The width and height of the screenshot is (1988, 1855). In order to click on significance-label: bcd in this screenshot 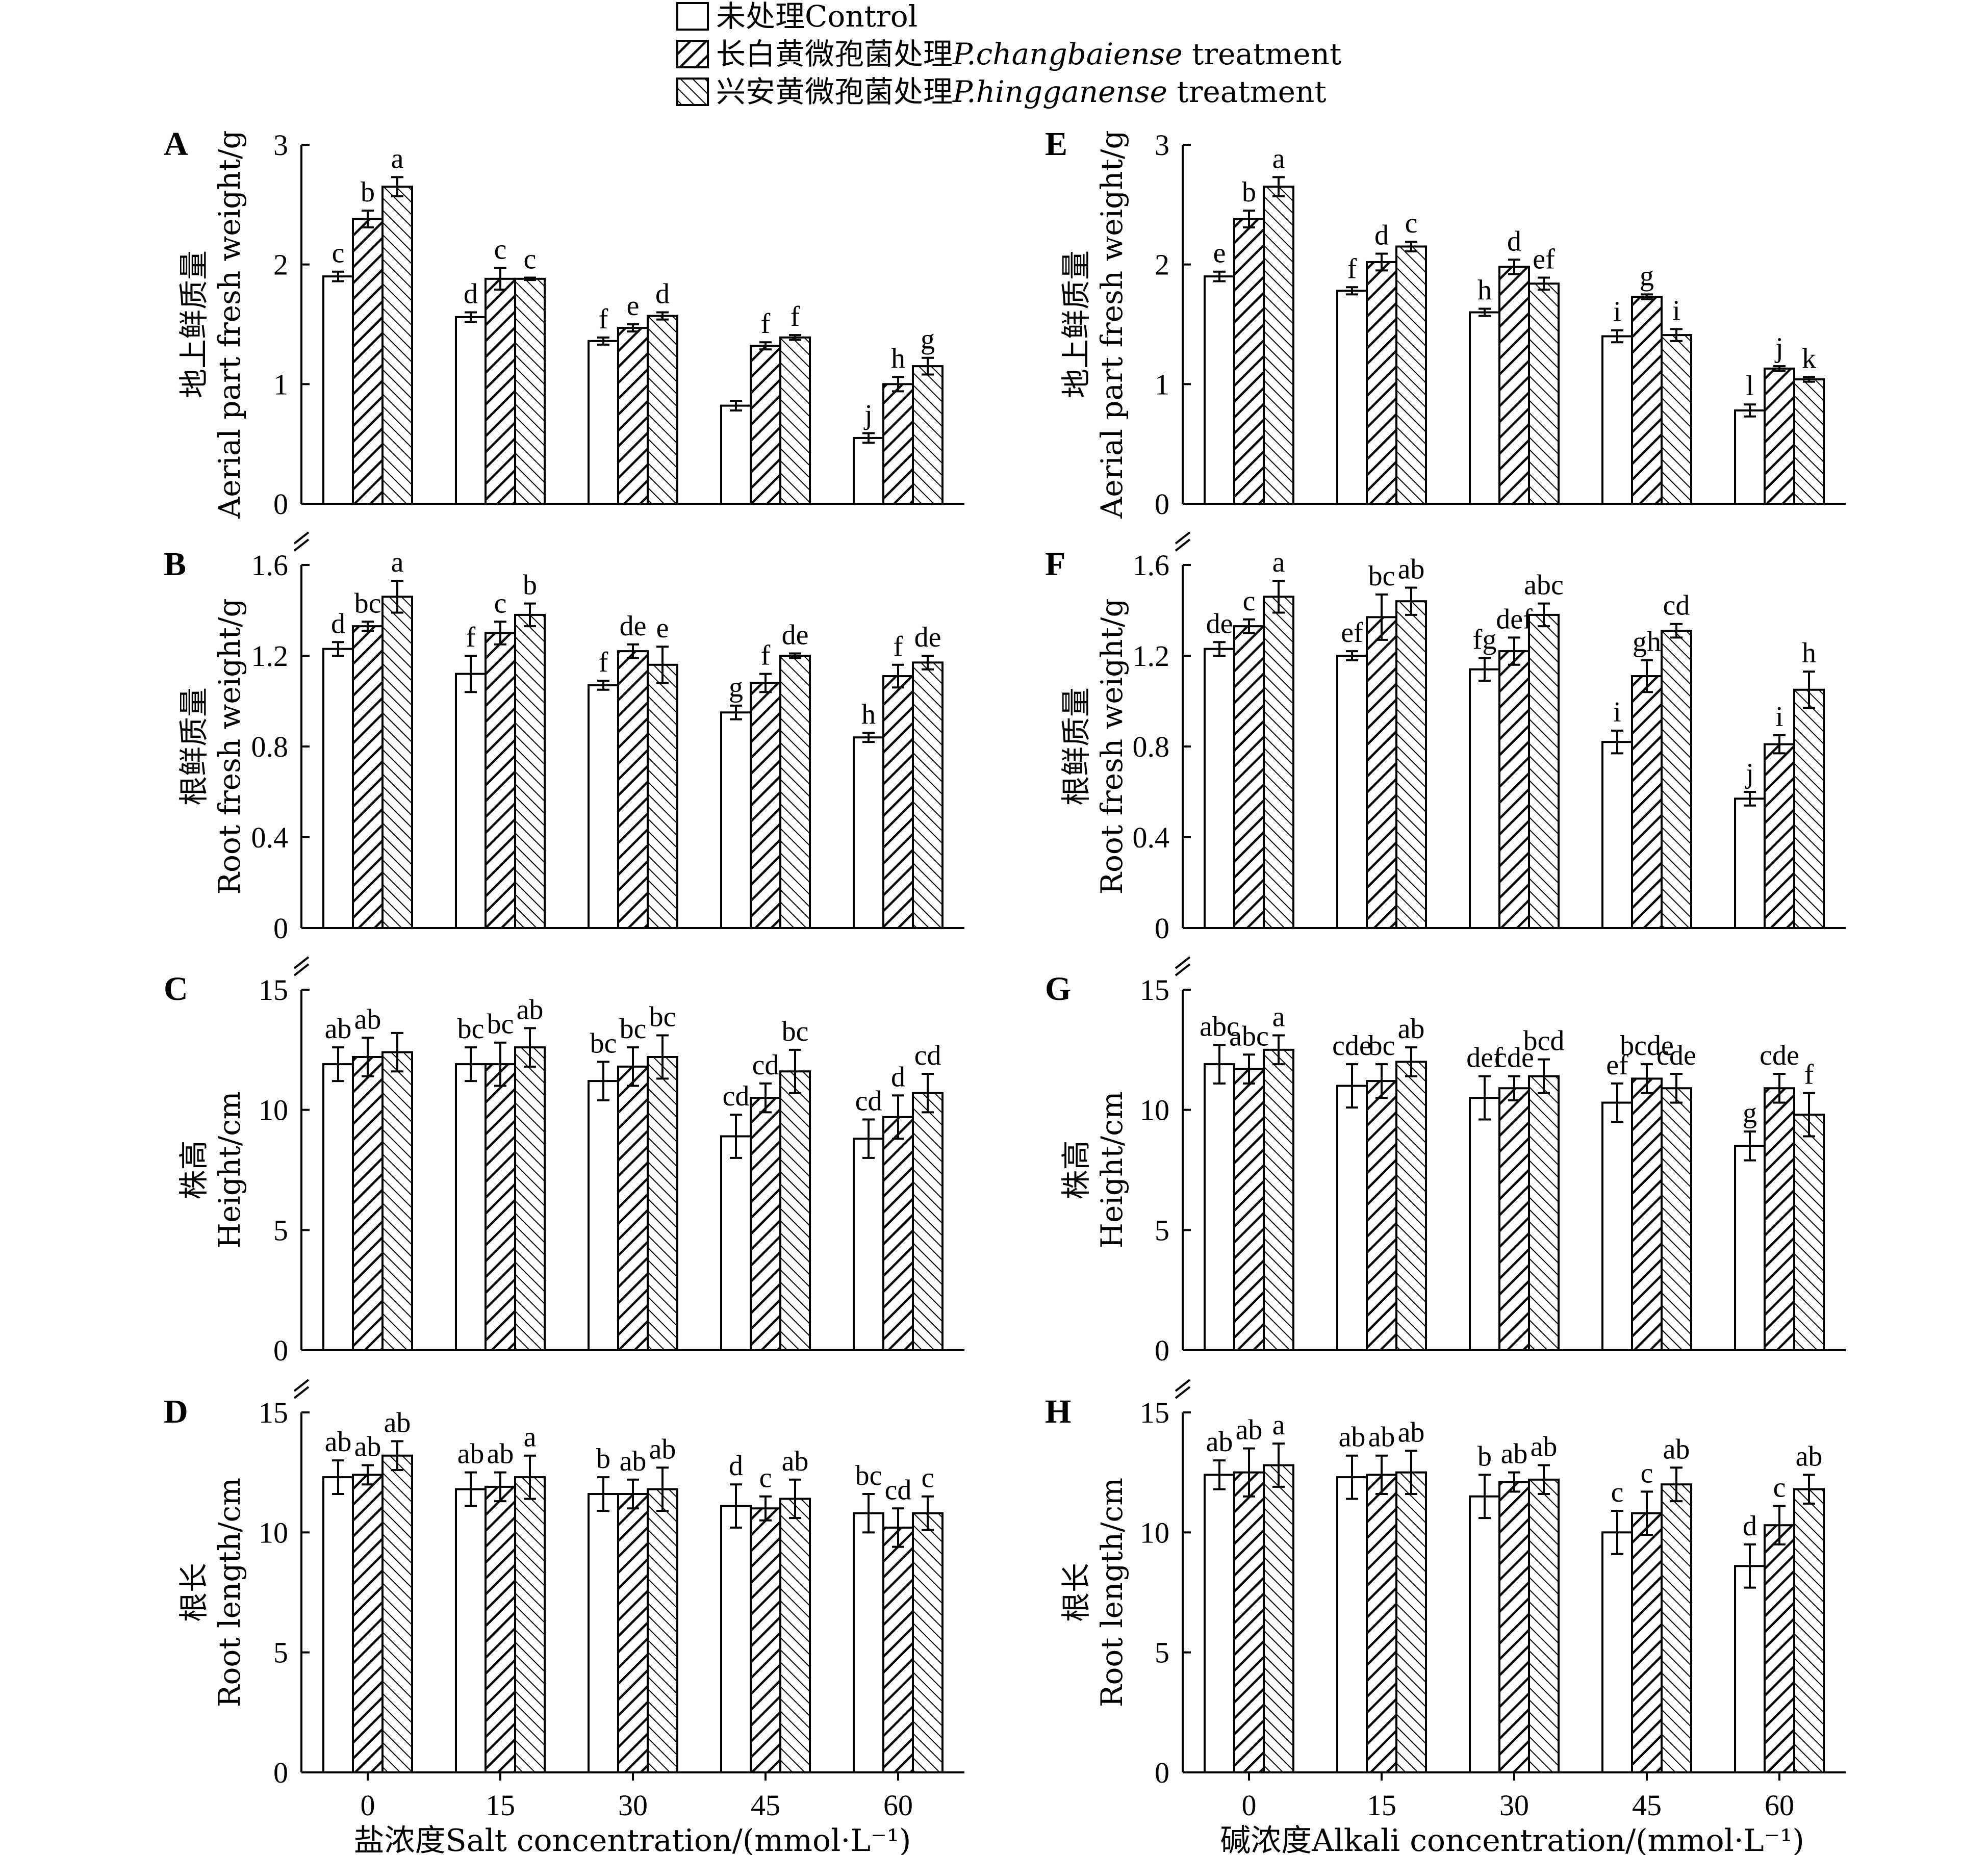, I will do `click(1544, 1041)`.